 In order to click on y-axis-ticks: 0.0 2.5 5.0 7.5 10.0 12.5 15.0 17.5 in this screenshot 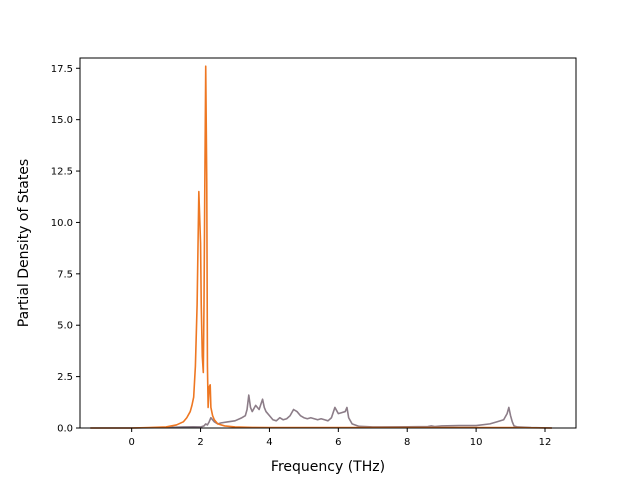, I will do `click(65, 249)`.